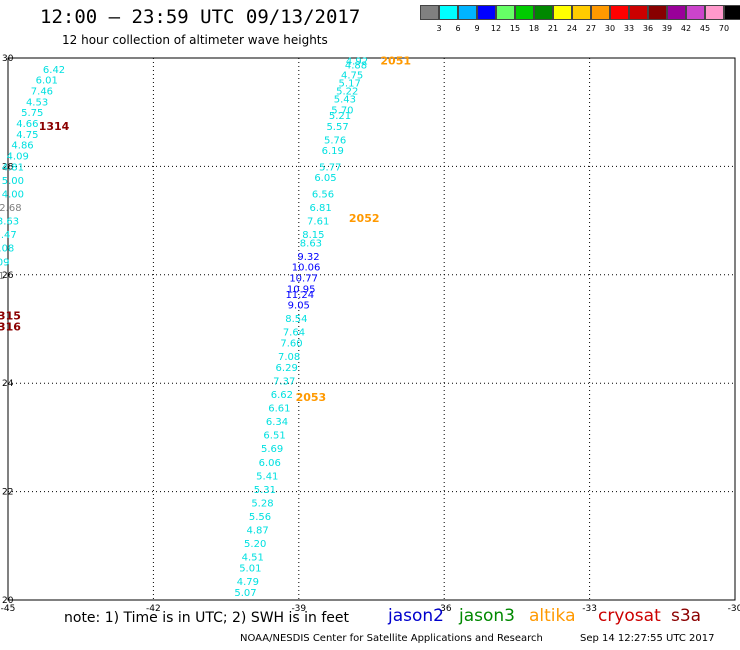  I want to click on wave-height-label: 8.63, so click(311, 243).